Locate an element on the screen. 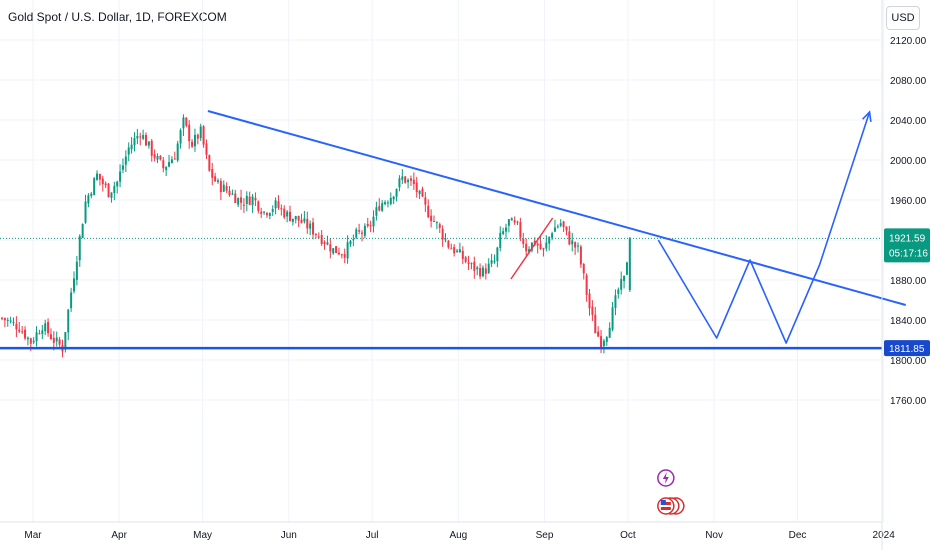 This screenshot has height=550, width=932. red-trend-segment is located at coordinates (532, 248).